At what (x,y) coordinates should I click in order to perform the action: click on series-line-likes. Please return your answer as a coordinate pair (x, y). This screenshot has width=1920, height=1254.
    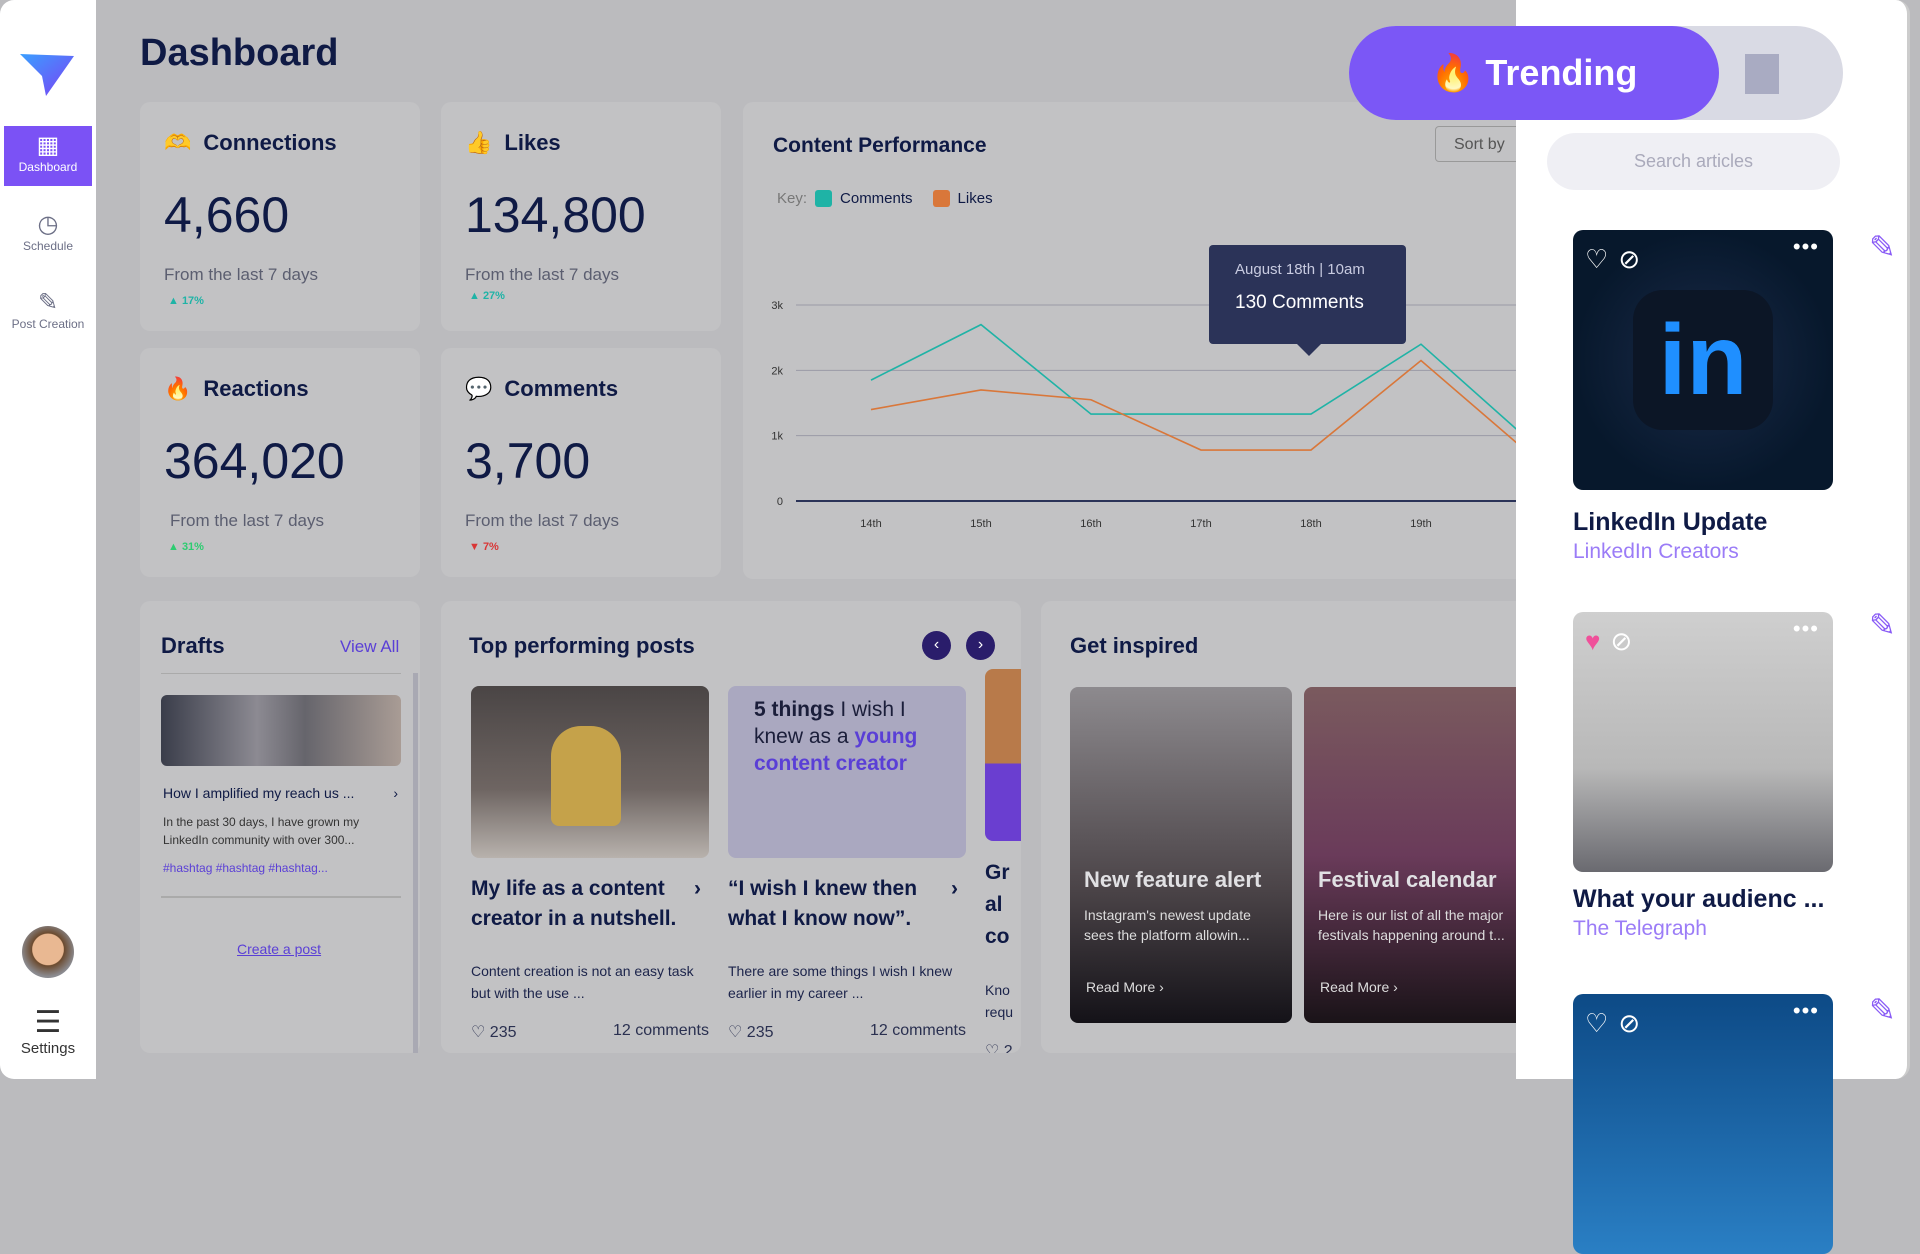
    Looking at the image, I should click on (1201, 408).